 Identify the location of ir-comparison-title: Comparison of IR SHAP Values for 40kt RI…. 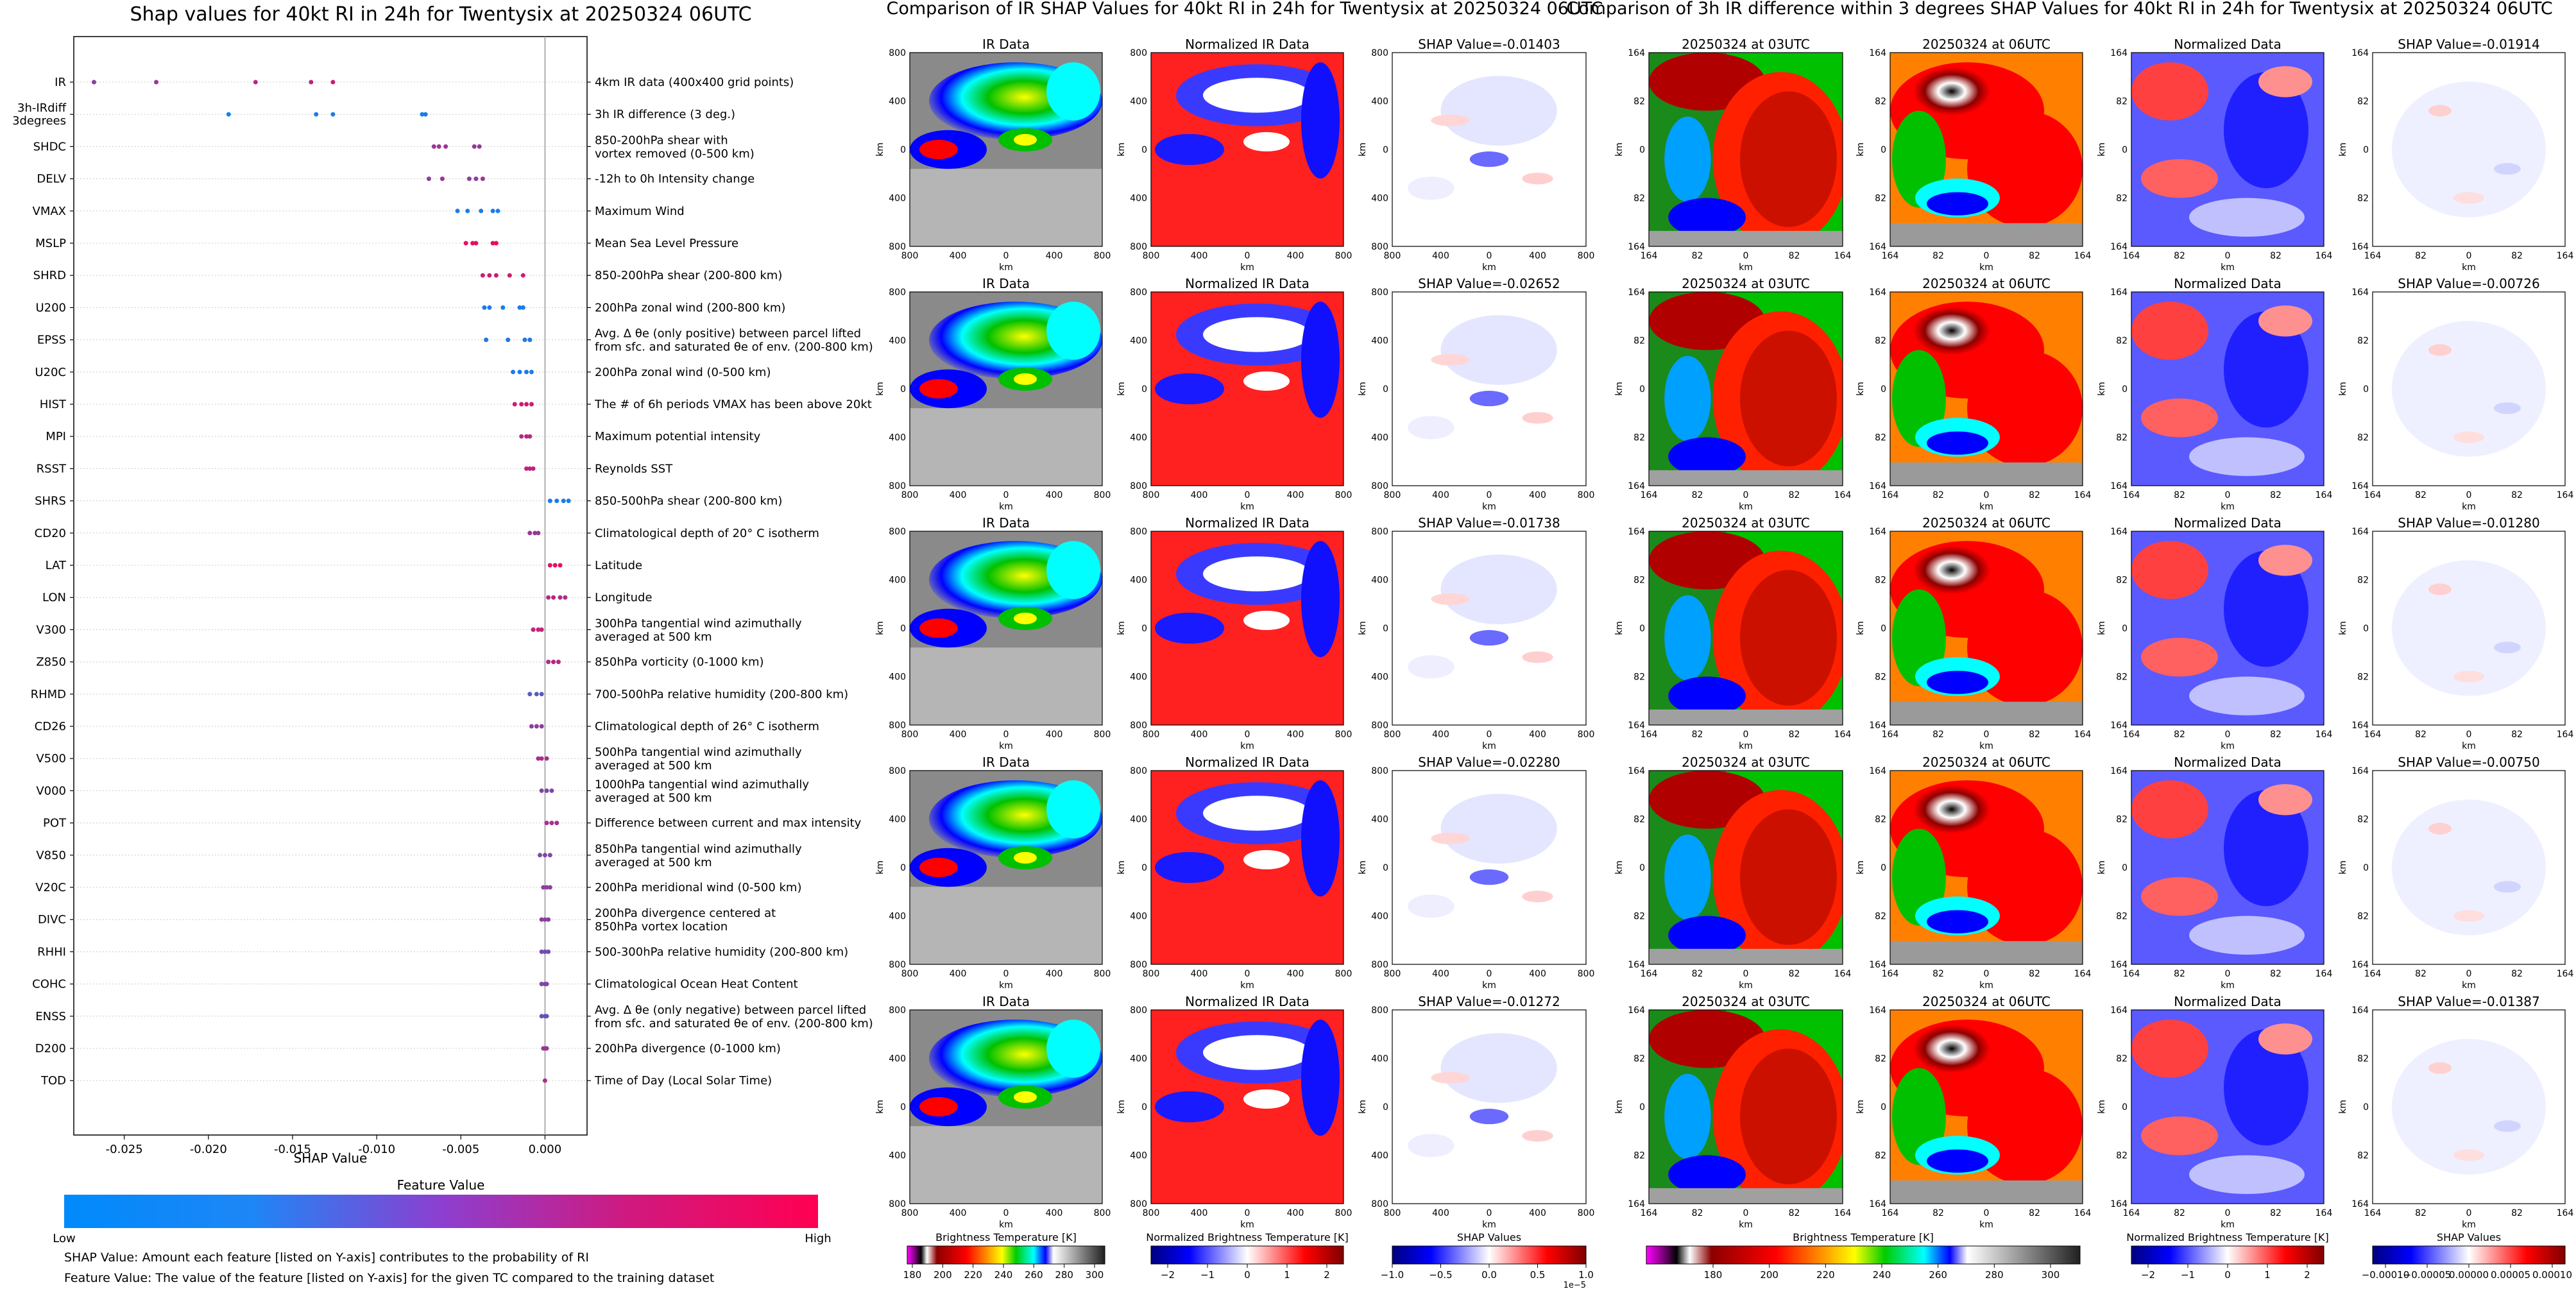
(1245, 9).